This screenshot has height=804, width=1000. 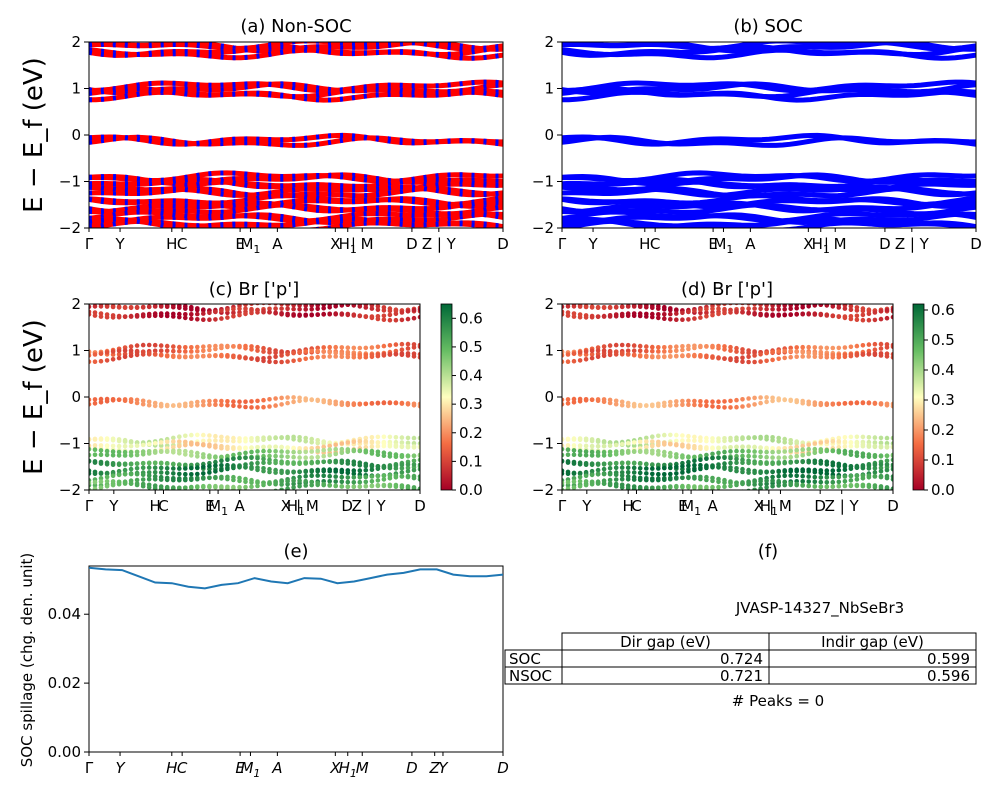 What do you see at coordinates (439, 244) in the screenshot?
I see `x-tick-label: Z | Y` at bounding box center [439, 244].